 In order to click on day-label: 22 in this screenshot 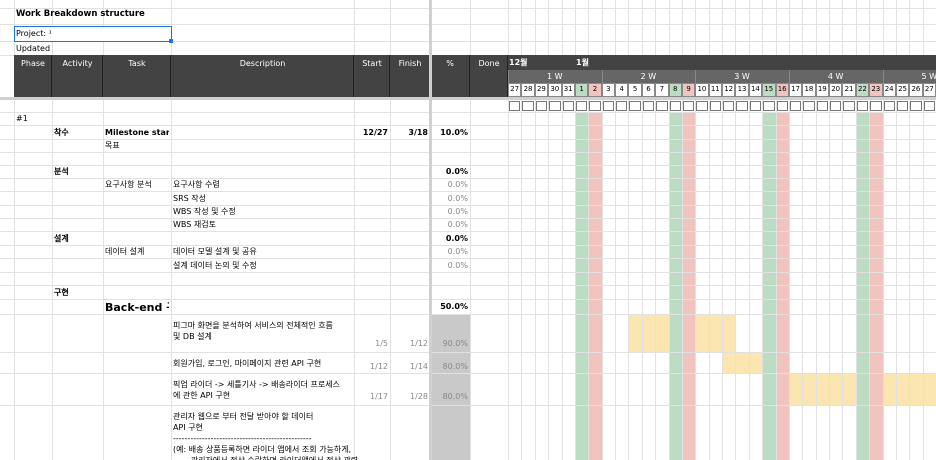, I will do `click(862, 89)`.